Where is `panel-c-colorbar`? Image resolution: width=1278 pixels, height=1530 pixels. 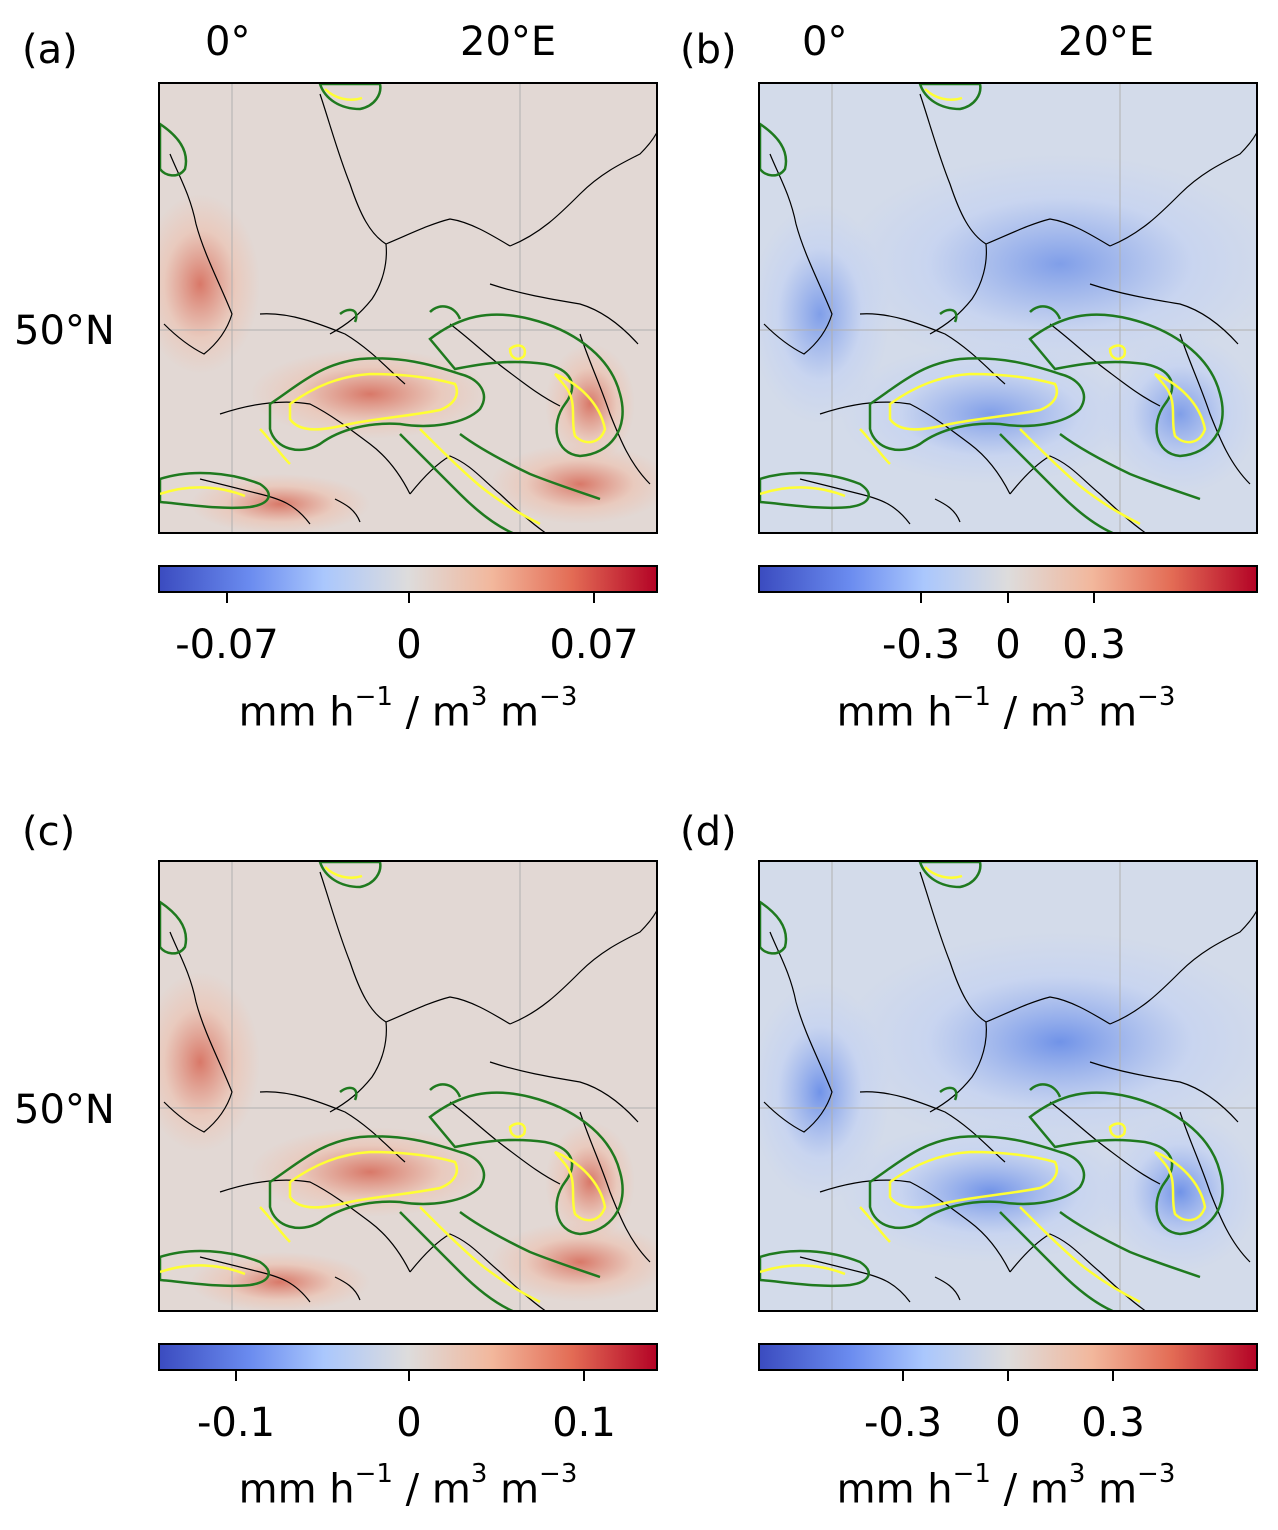
panel-c-colorbar is located at coordinates (408, 1357).